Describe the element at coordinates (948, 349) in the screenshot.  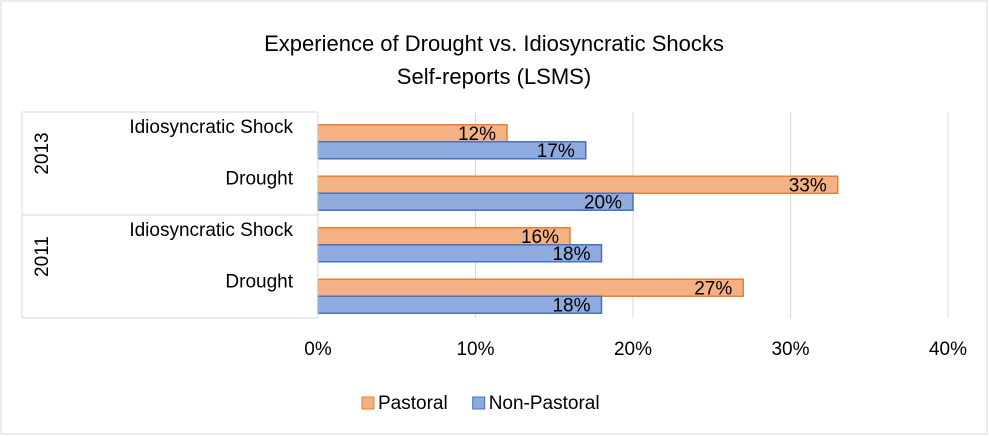
I see `x-tick-label: 40%` at that location.